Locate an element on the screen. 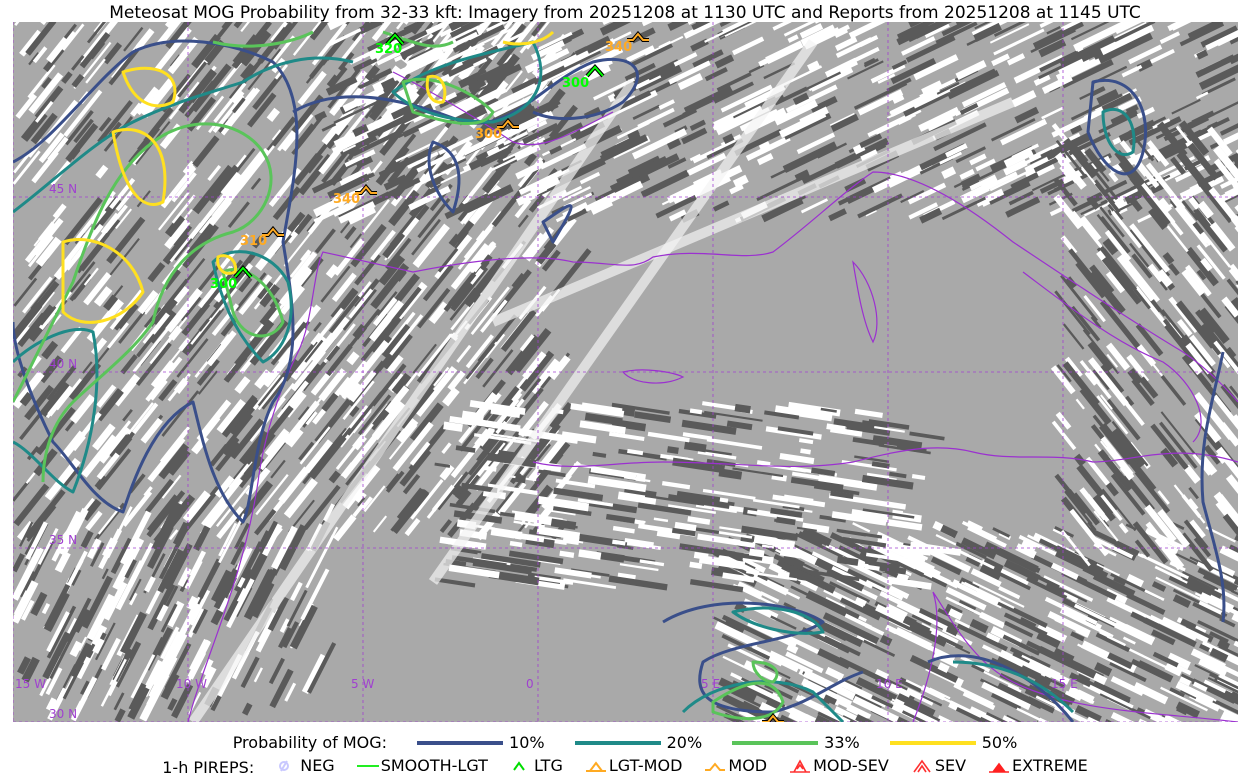 This screenshot has height=782, width=1250. probability-legend: Probability of MOG: 10% 20% 33% 50% is located at coordinates (625, 742).